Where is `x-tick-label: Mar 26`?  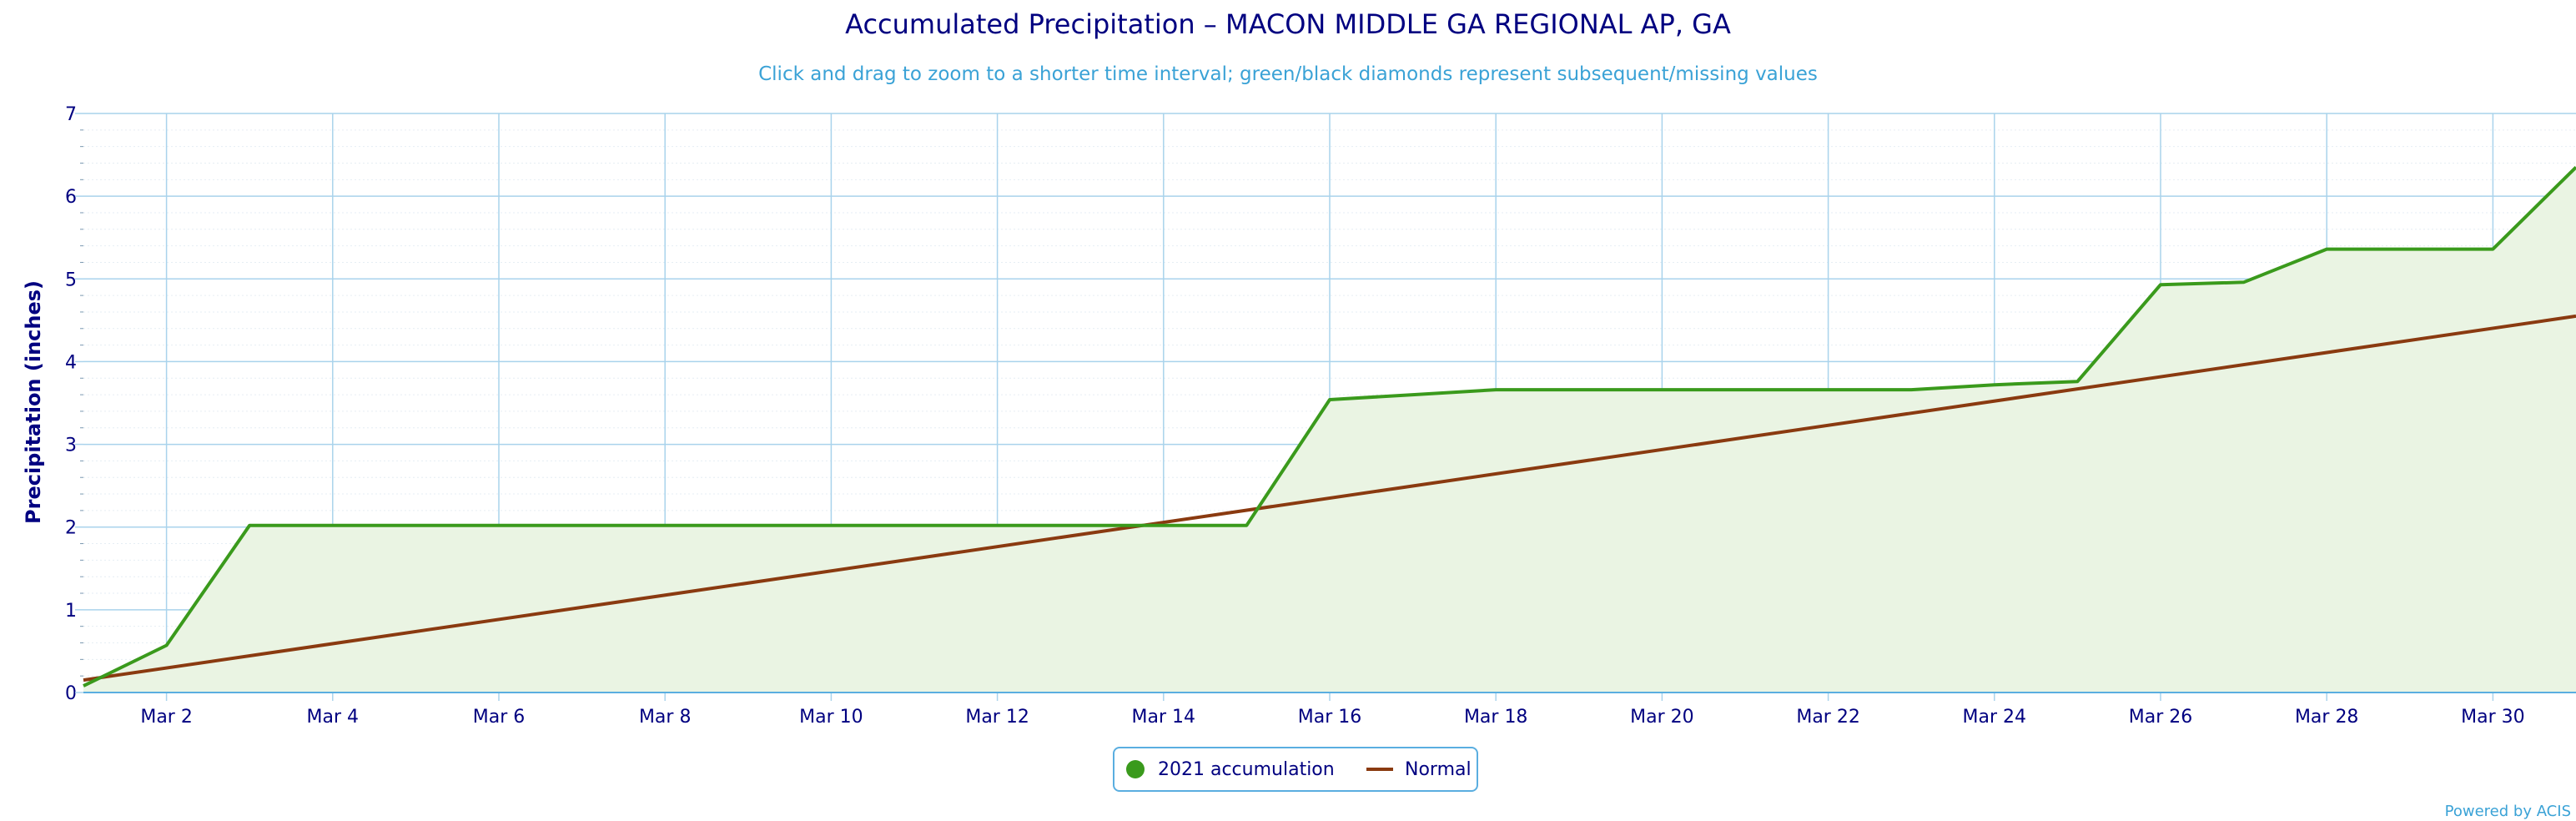
x-tick-label: Mar 26 is located at coordinates (2161, 718).